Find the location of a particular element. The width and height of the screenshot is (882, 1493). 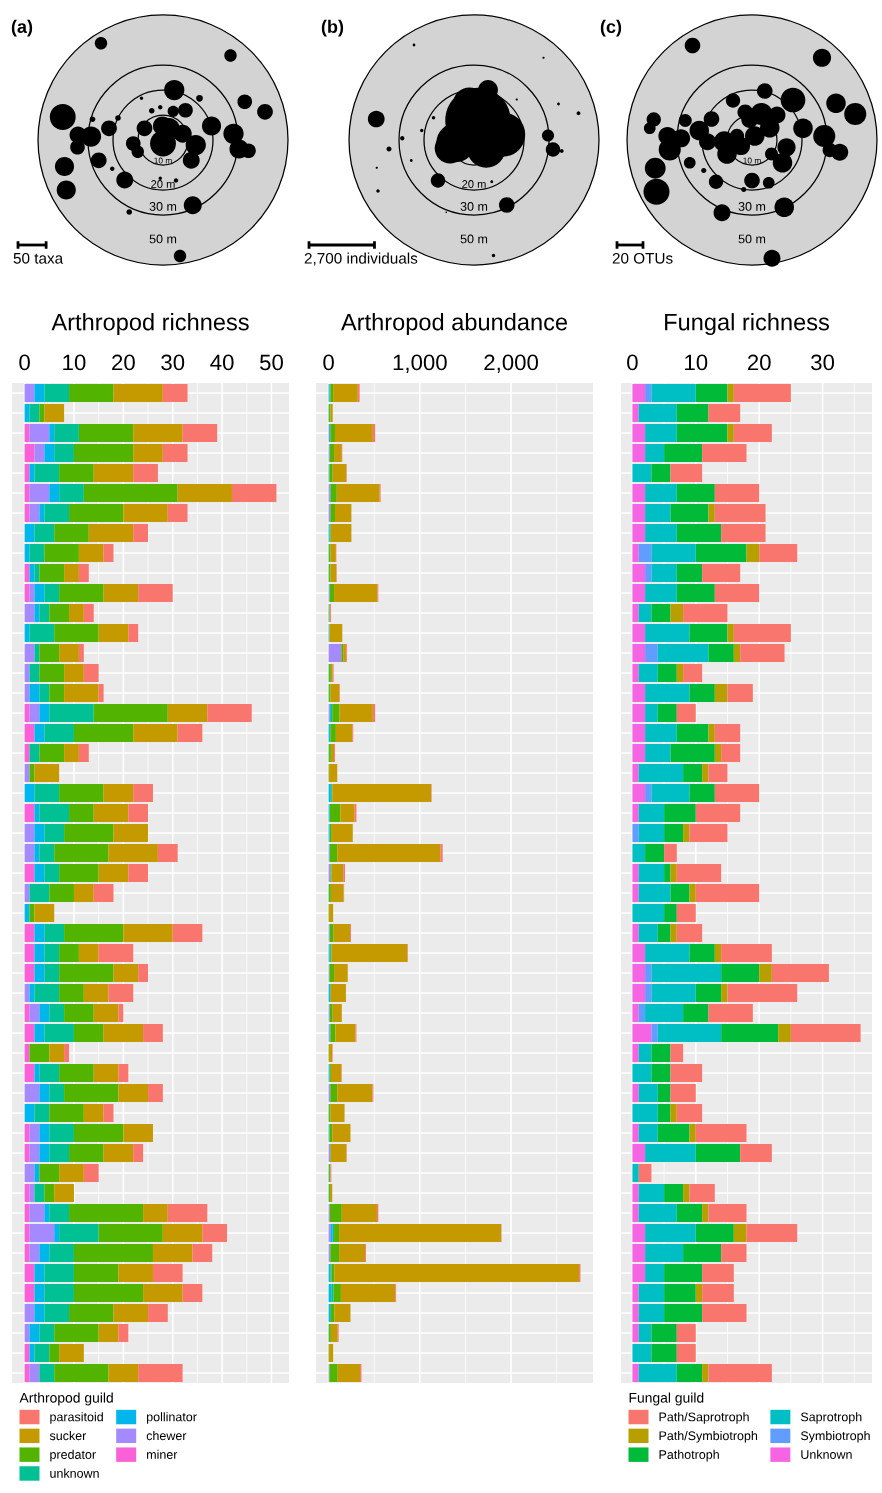

legend-label: chewer is located at coordinates (166, 1435).